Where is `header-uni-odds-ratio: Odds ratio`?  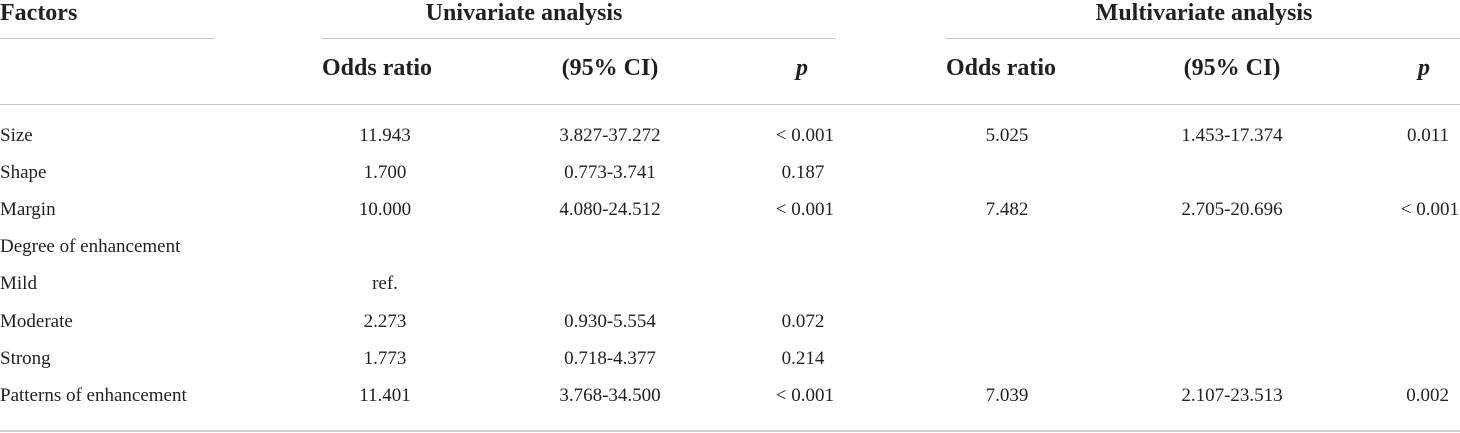
header-uni-odds-ratio: Odds ratio is located at coordinates (377, 68).